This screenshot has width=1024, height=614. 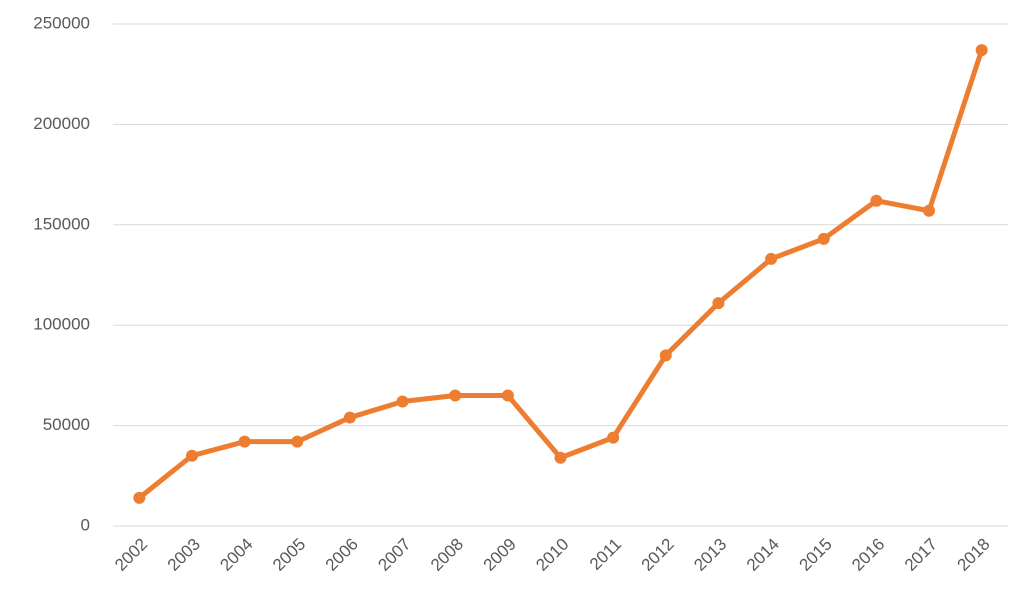 I want to click on x-tick-label: 2018, so click(x=973, y=555).